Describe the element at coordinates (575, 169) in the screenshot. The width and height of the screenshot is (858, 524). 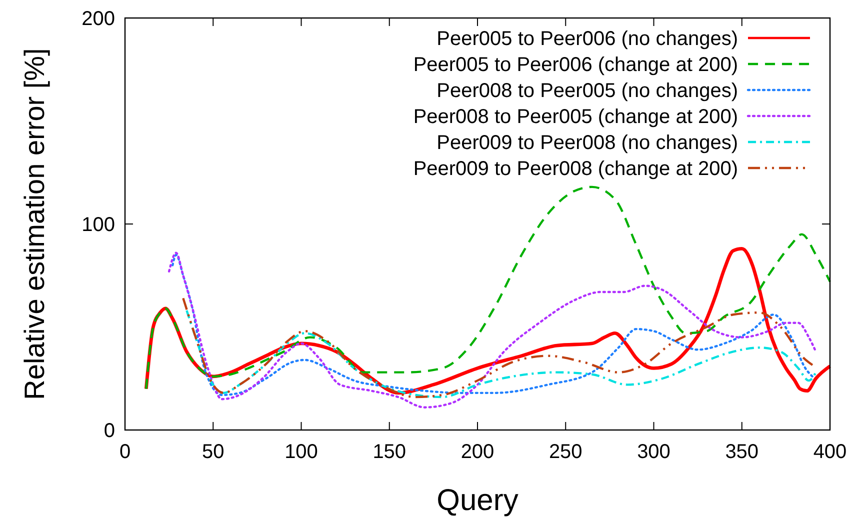
I see `legend-label: Peer009 to Peer008 (change at 200)` at that location.